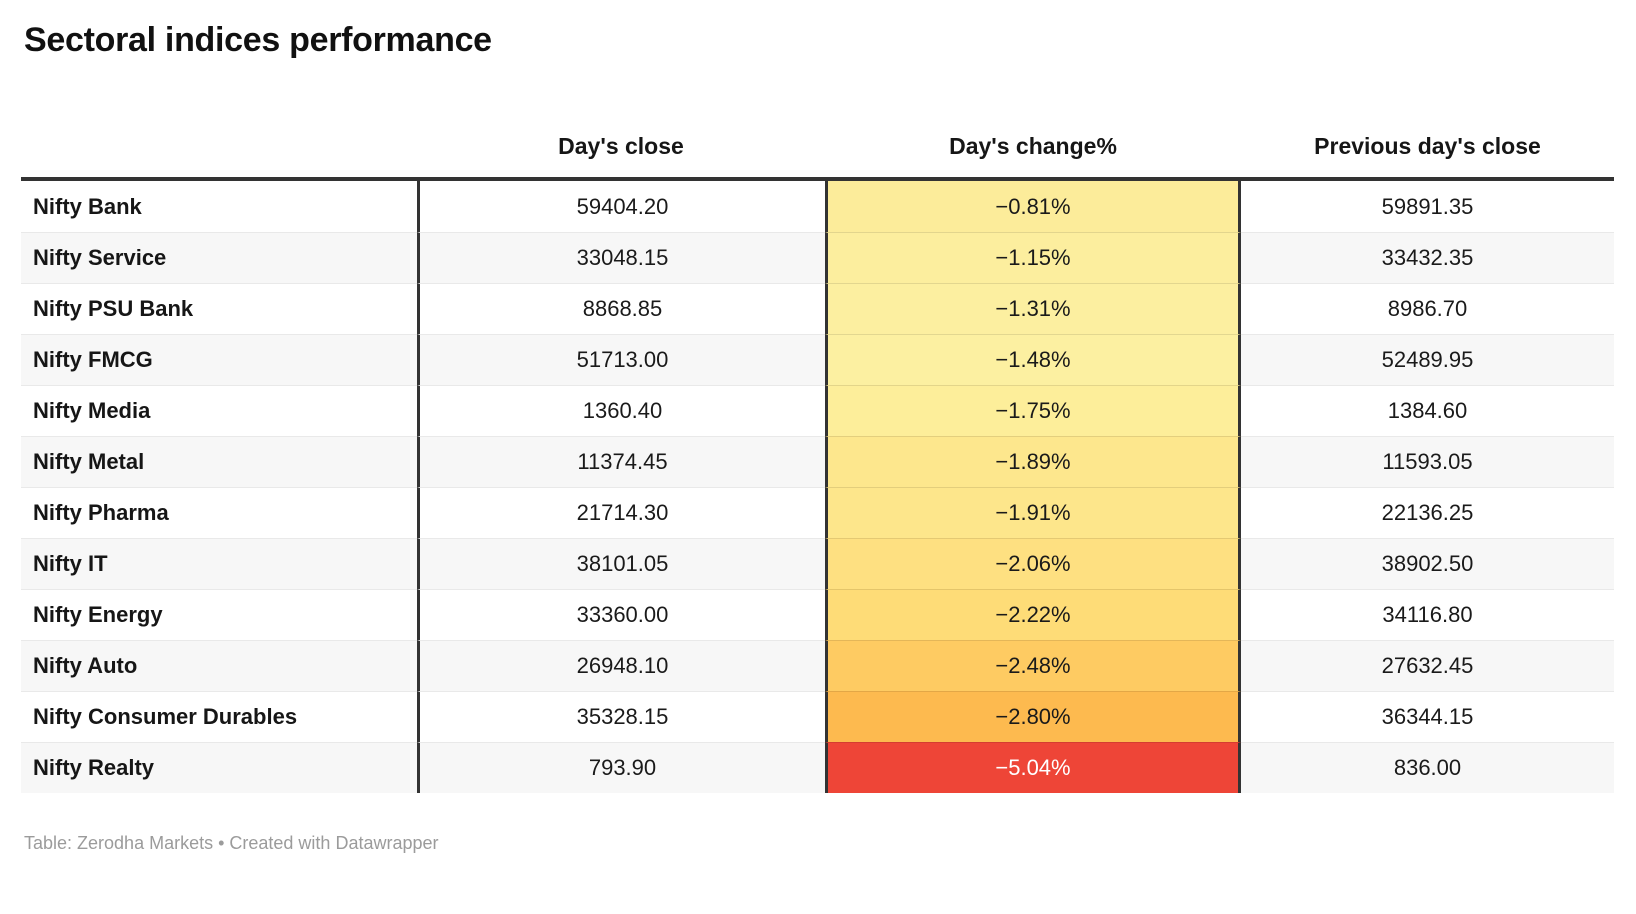  What do you see at coordinates (219, 359) in the screenshot?
I see `row-label: Nifty FMCG` at bounding box center [219, 359].